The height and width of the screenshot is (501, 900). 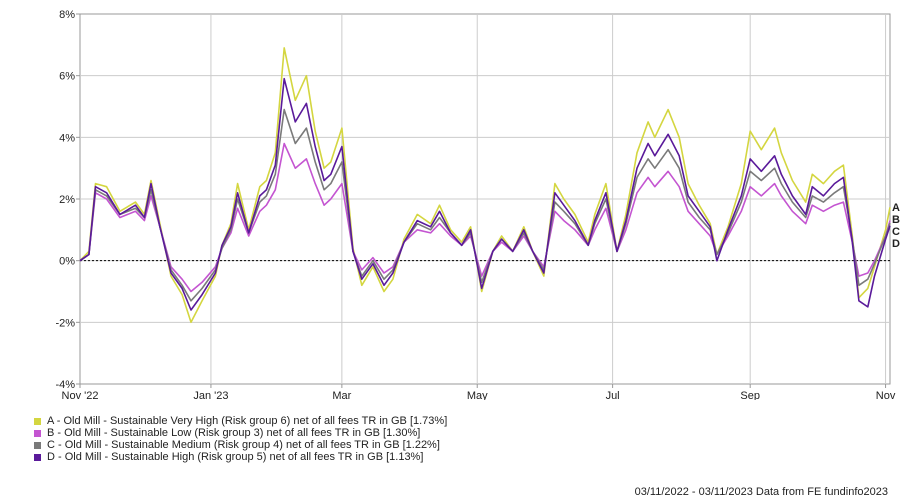 I want to click on y-tick-label: -4%, so click(x=65, y=385).